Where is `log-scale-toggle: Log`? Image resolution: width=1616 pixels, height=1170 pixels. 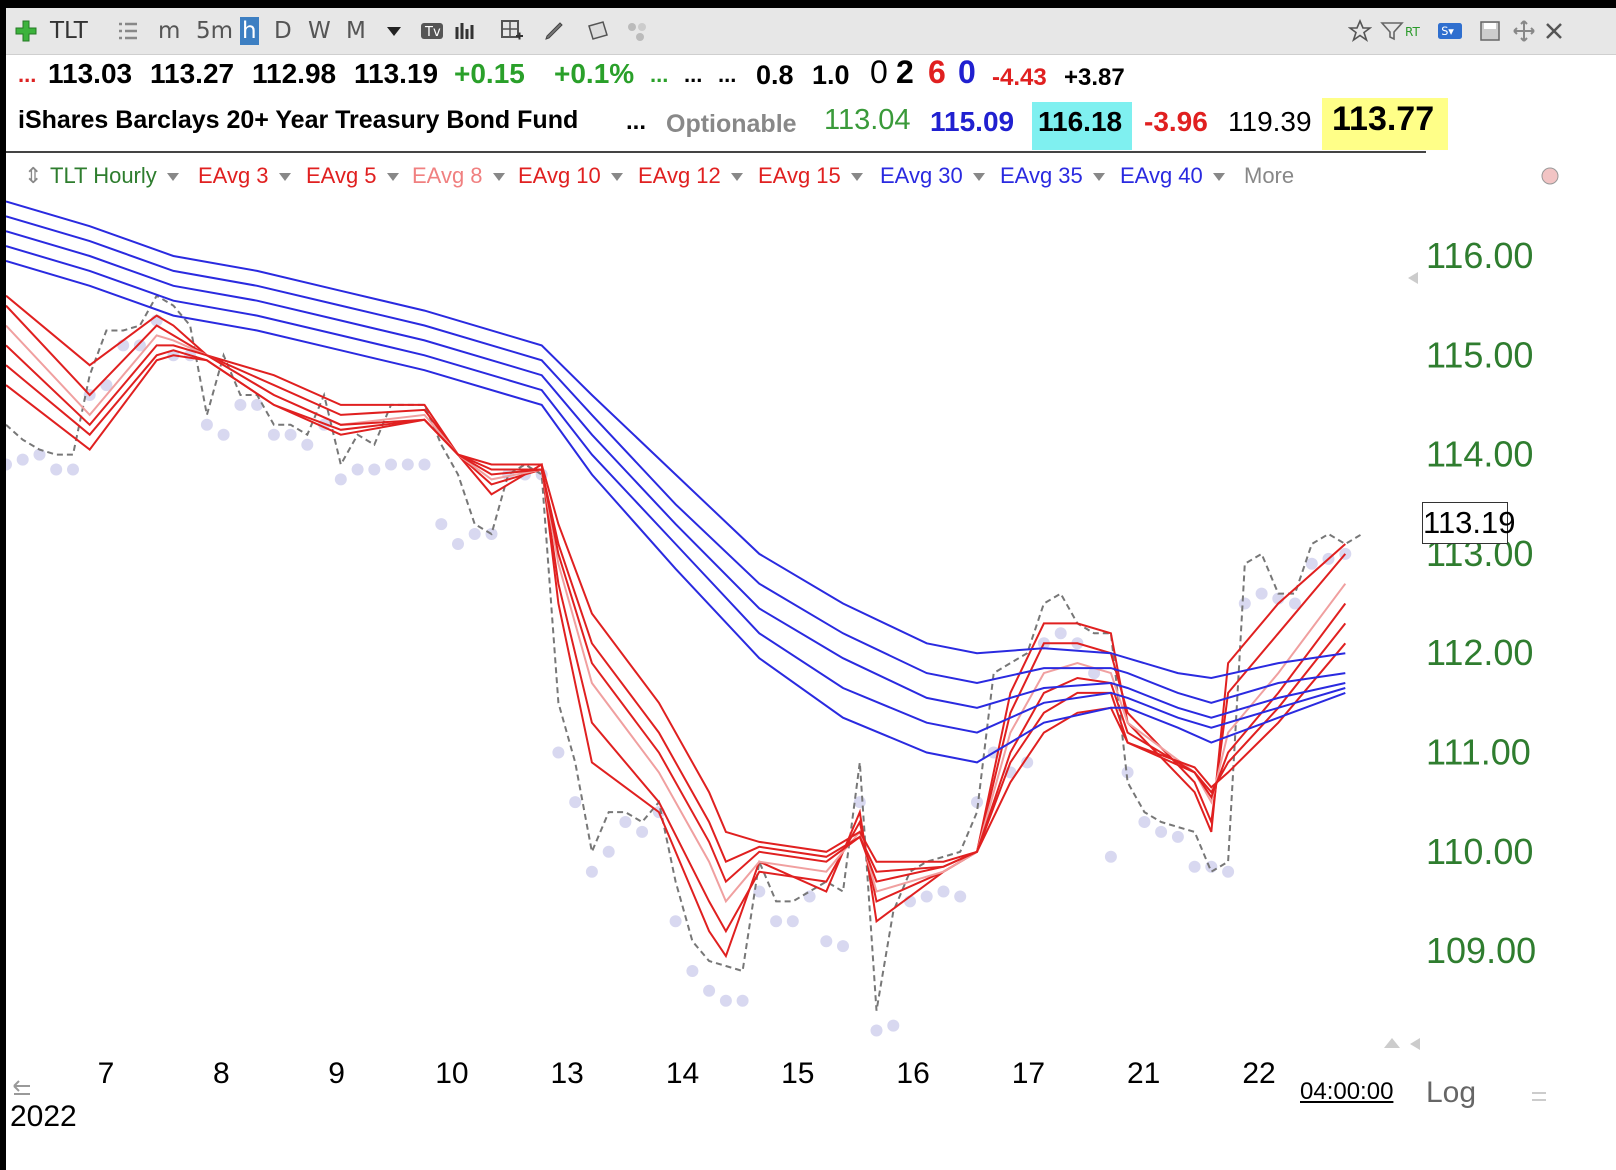 log-scale-toggle: Log is located at coordinates (1451, 1092).